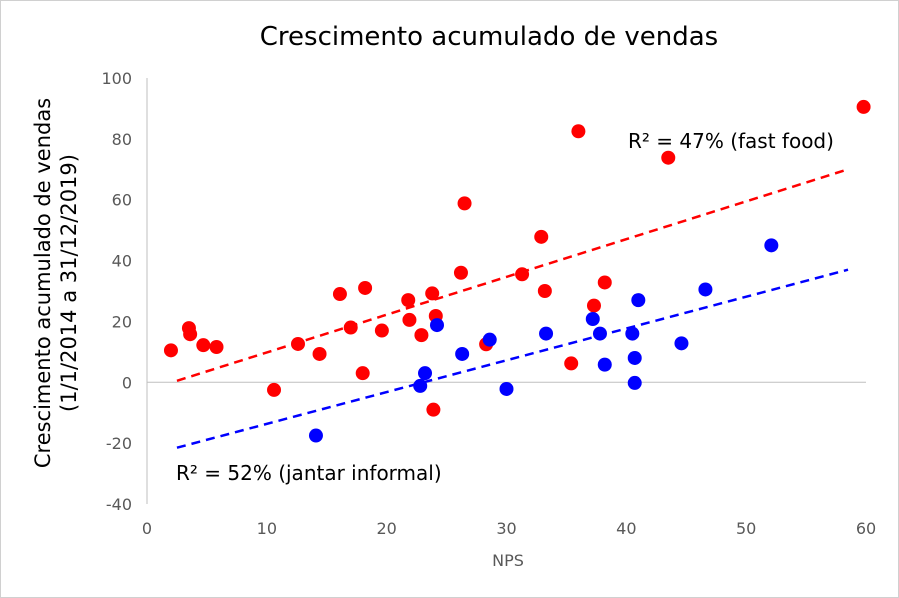 This screenshot has width=899, height=598. What do you see at coordinates (506, 528) in the screenshot?
I see `x-tick-label: 30` at bounding box center [506, 528].